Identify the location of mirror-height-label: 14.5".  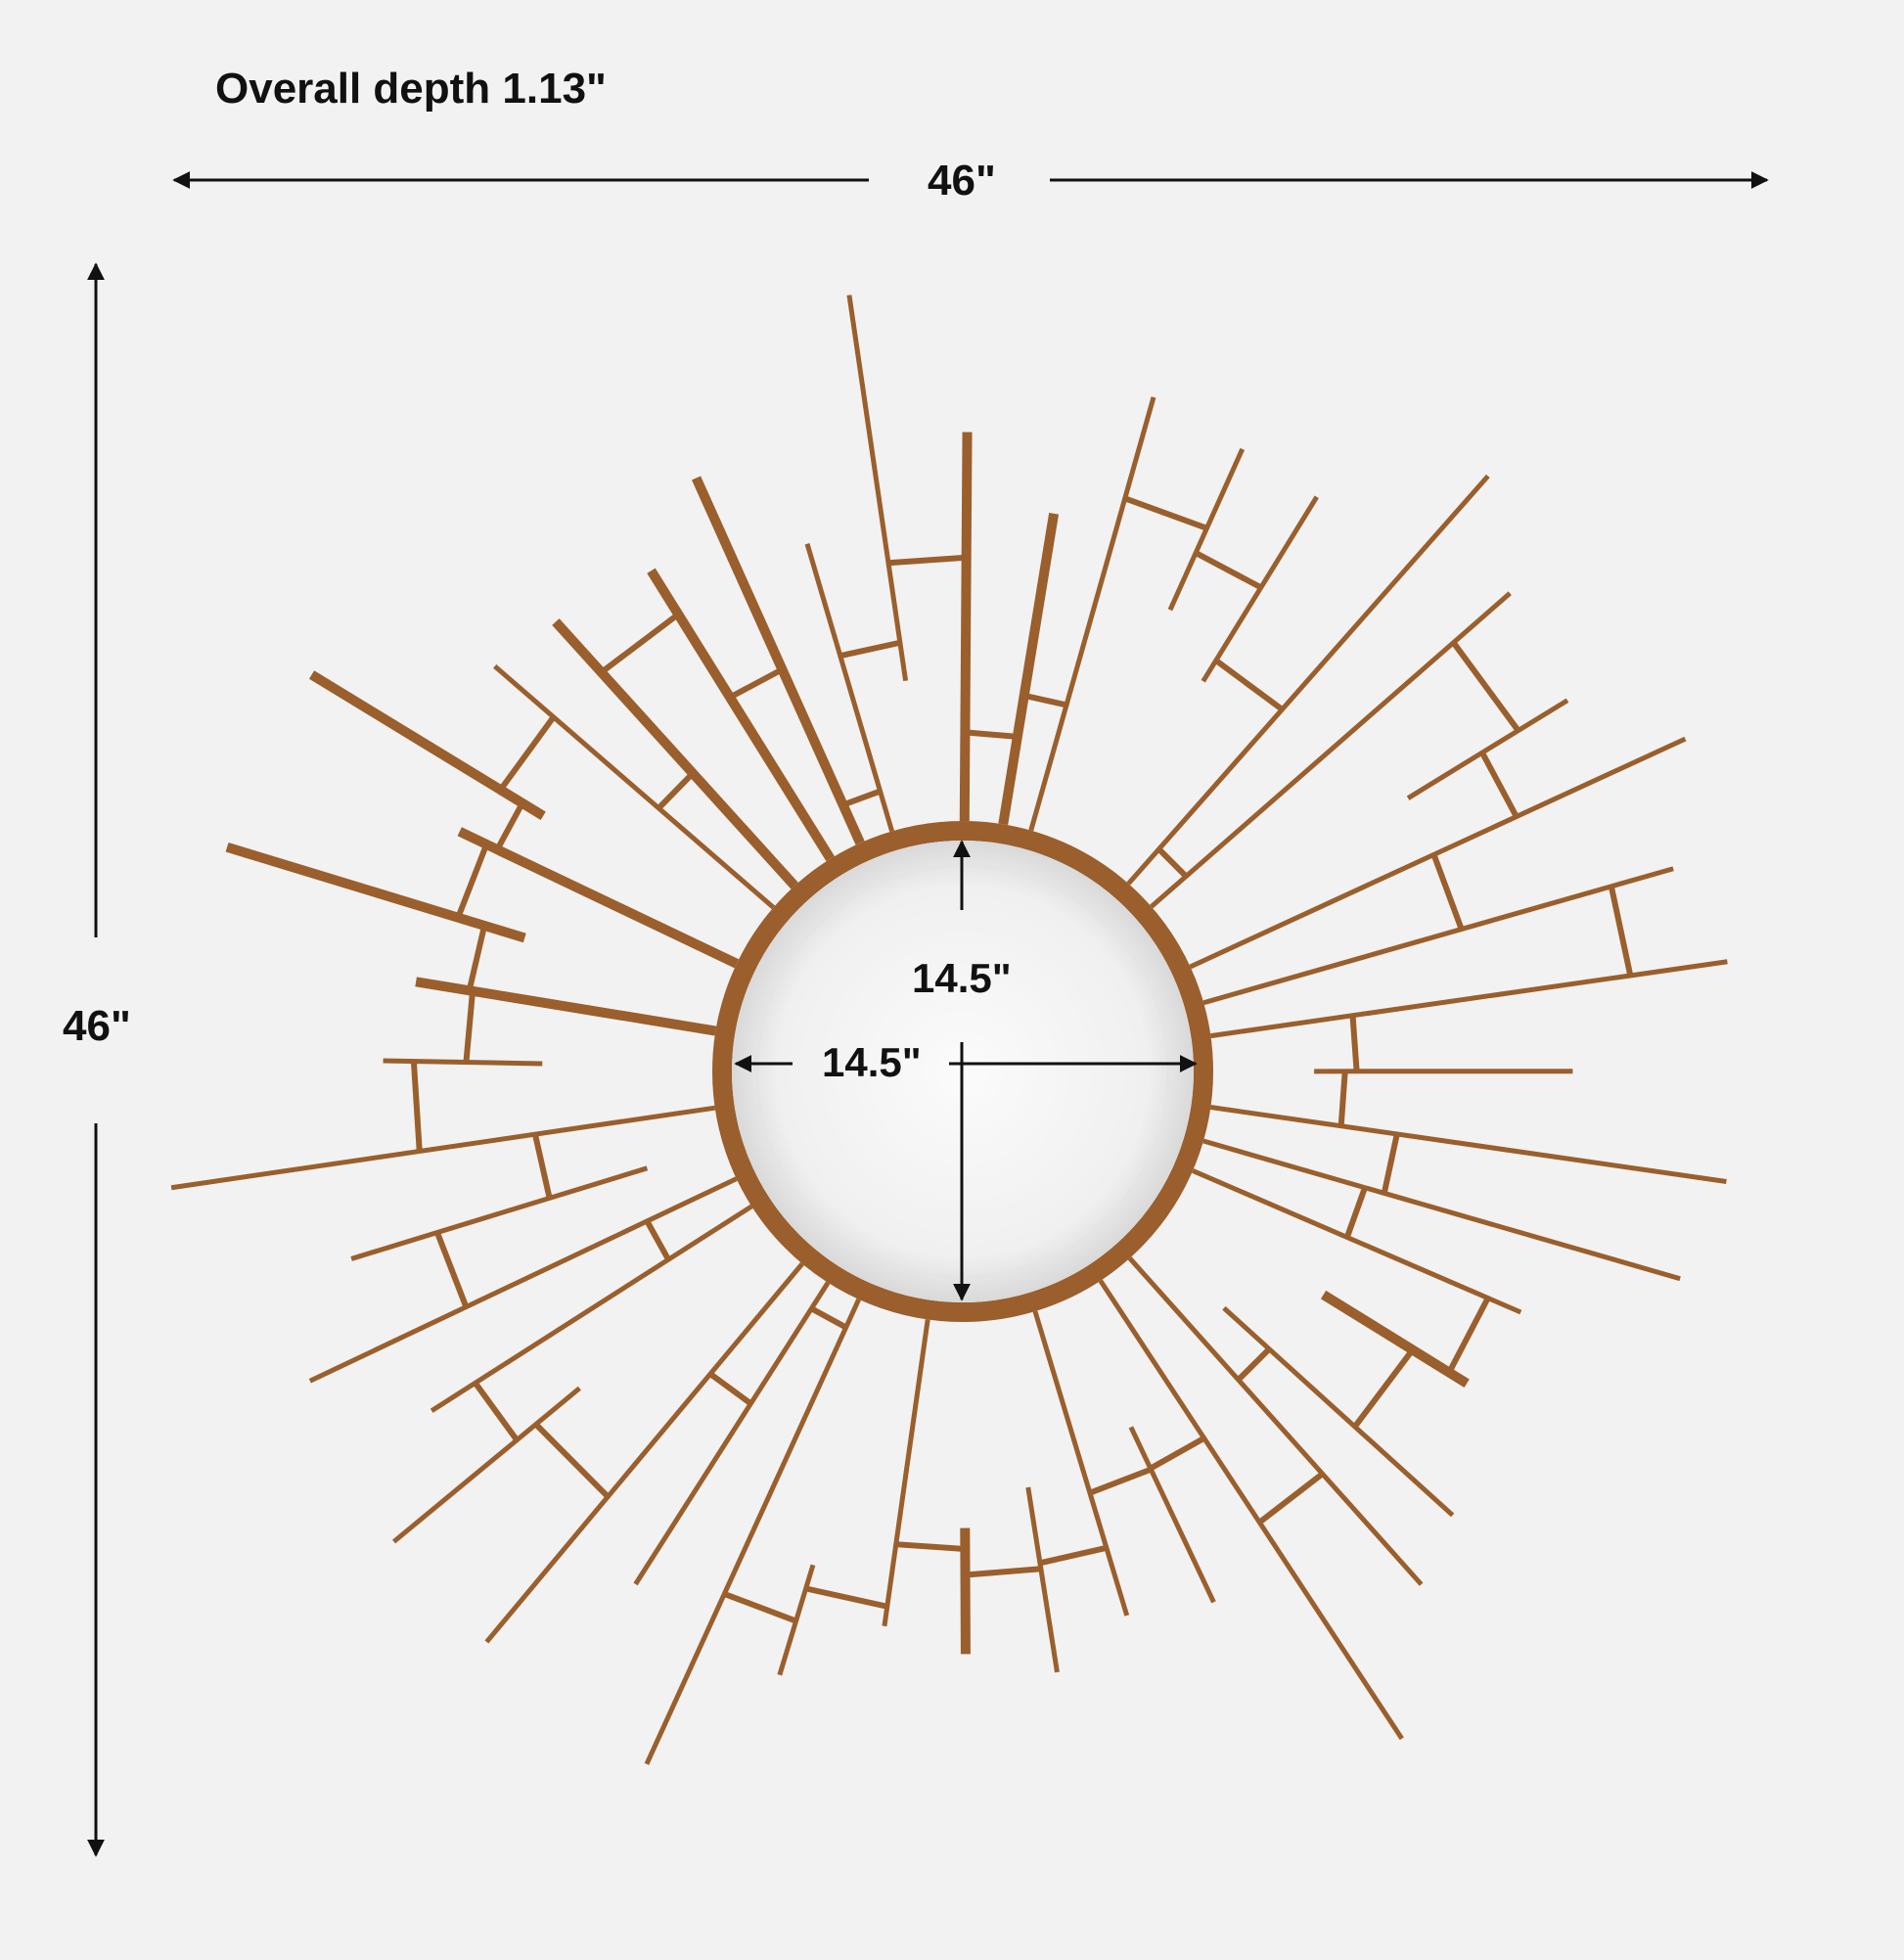
(962, 978).